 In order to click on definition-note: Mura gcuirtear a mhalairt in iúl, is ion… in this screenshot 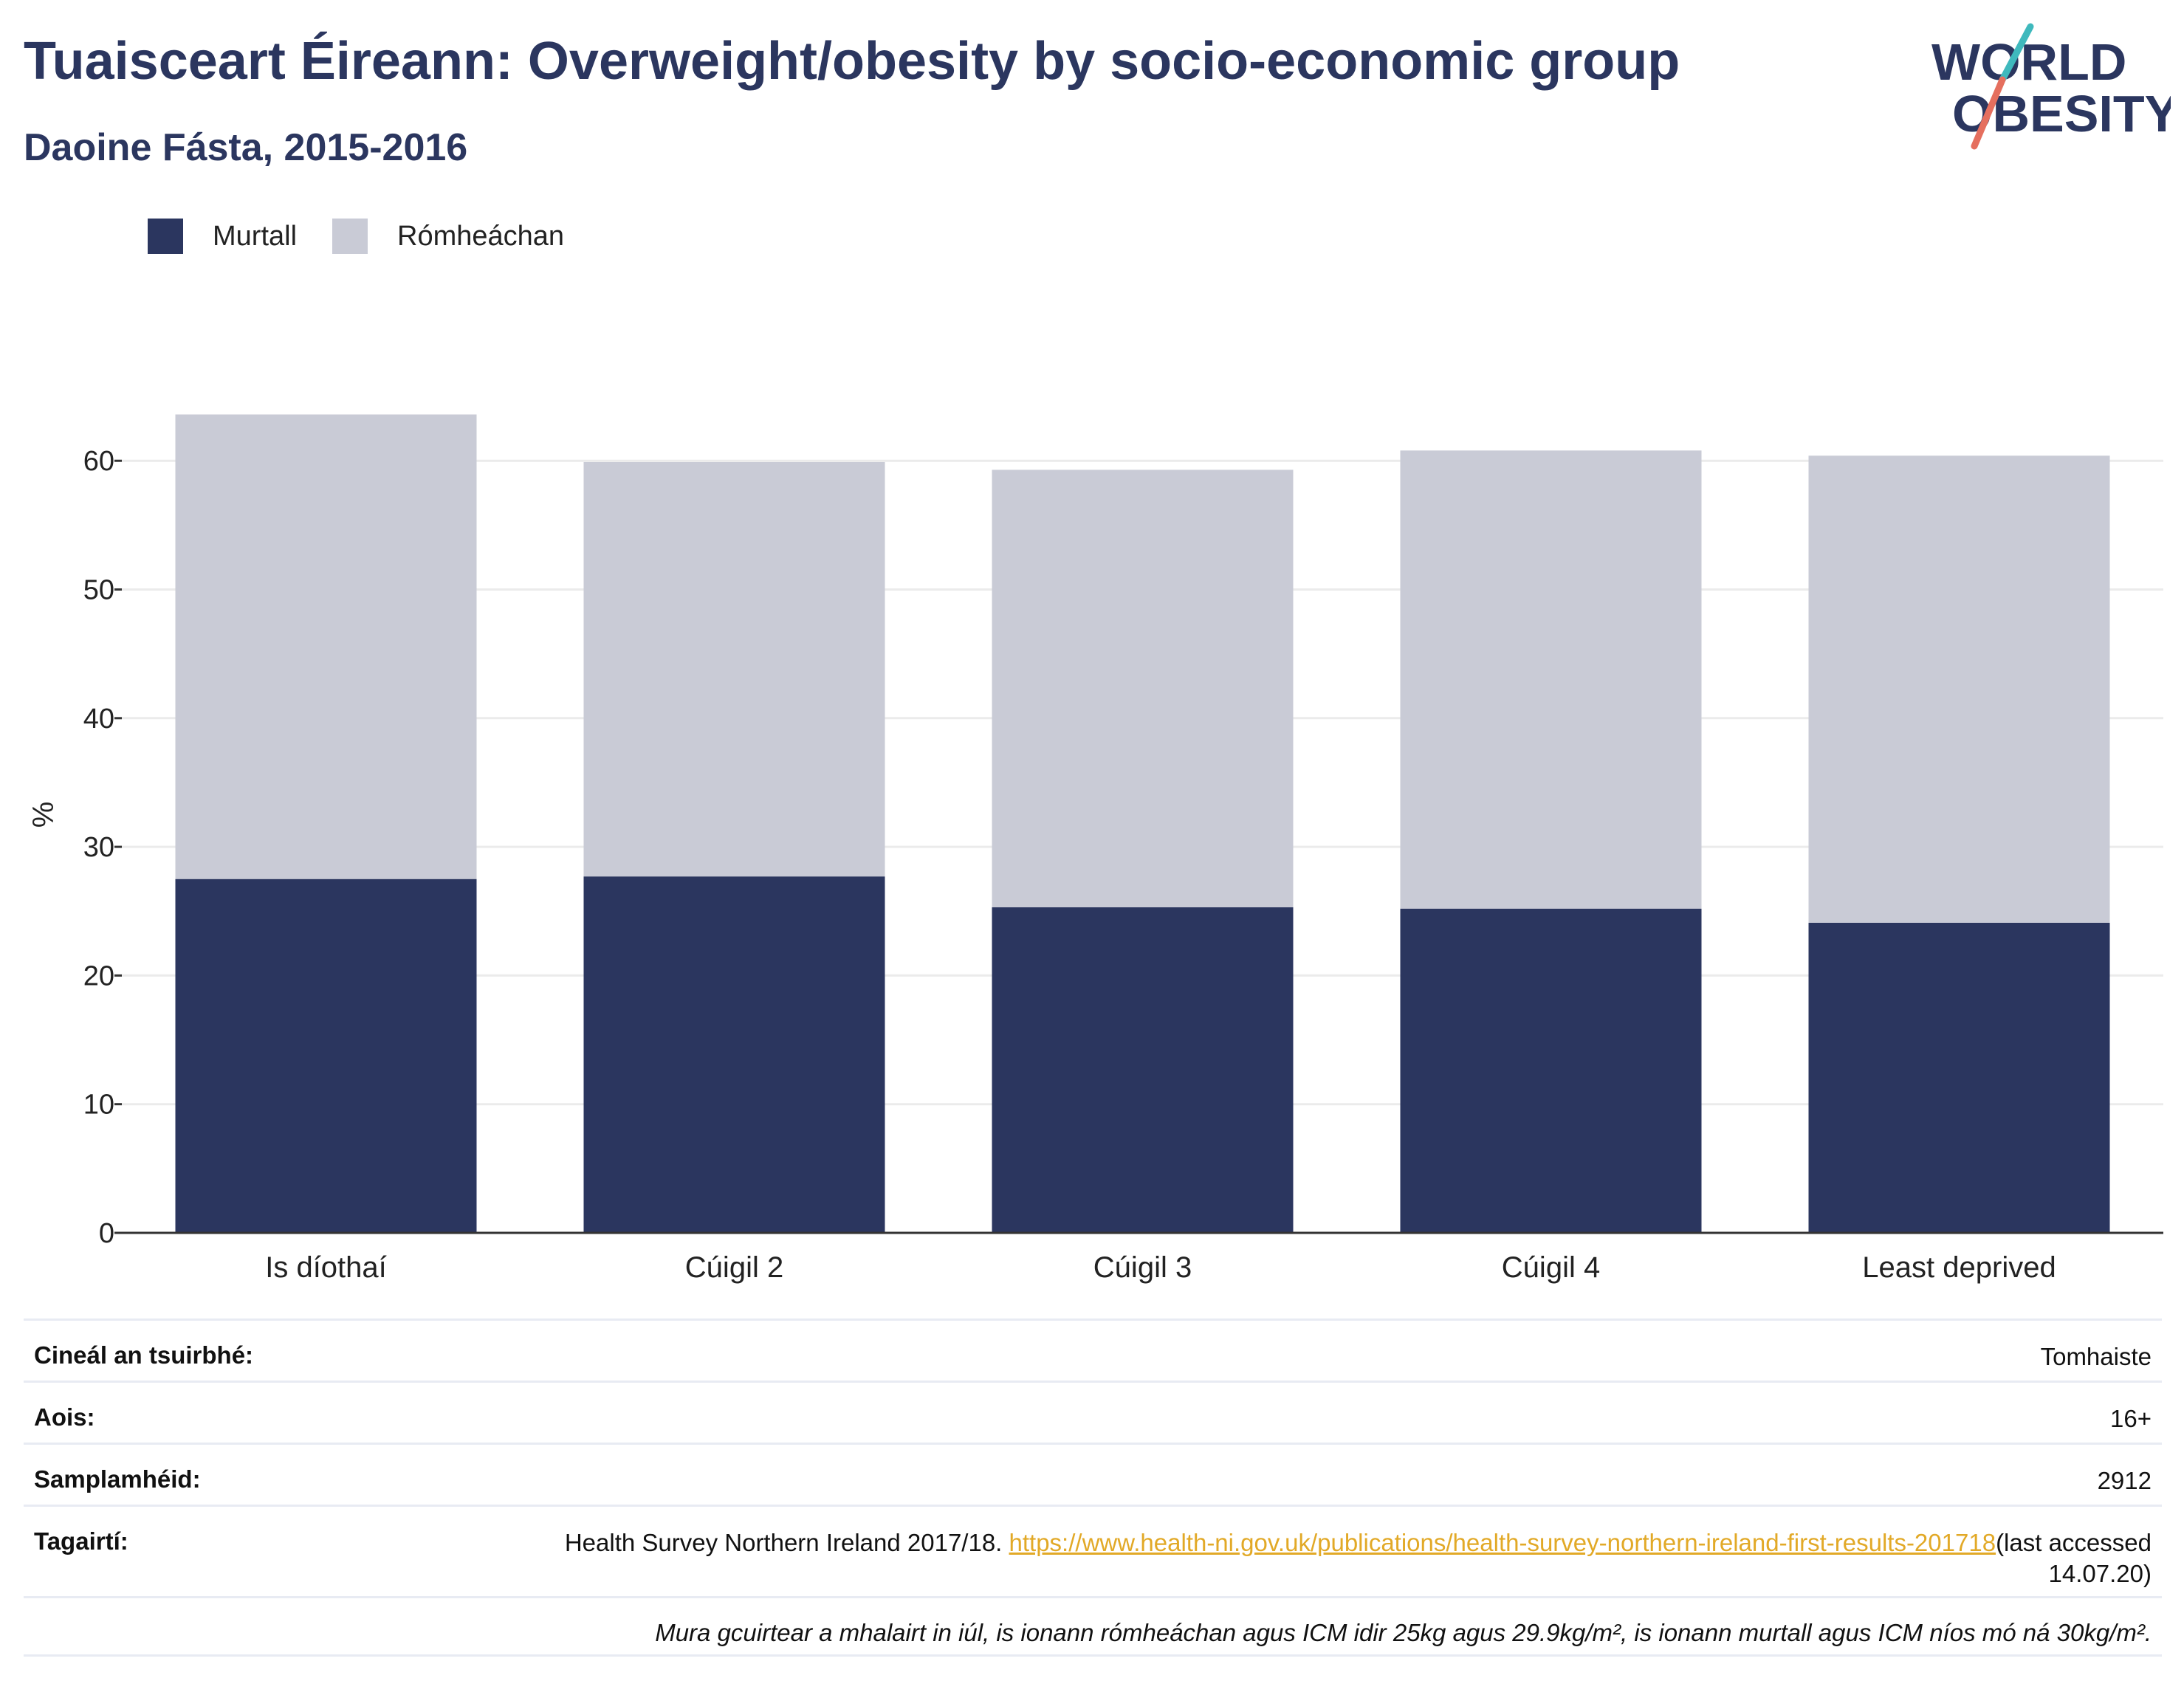, I will do `click(1404, 1632)`.